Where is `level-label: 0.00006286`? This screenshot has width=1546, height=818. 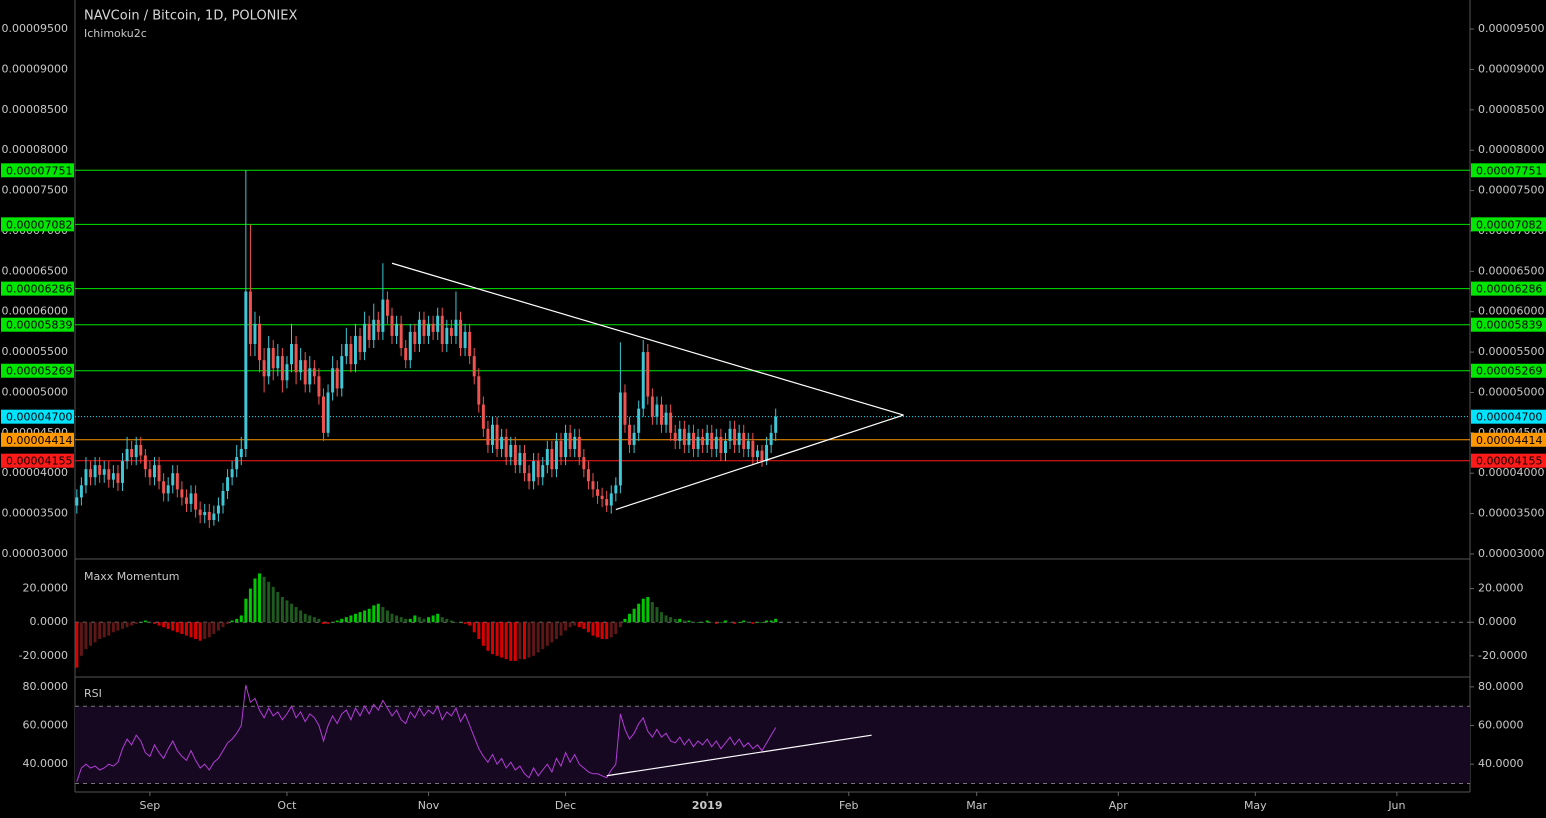 level-label: 0.00006286 is located at coordinates (39, 289).